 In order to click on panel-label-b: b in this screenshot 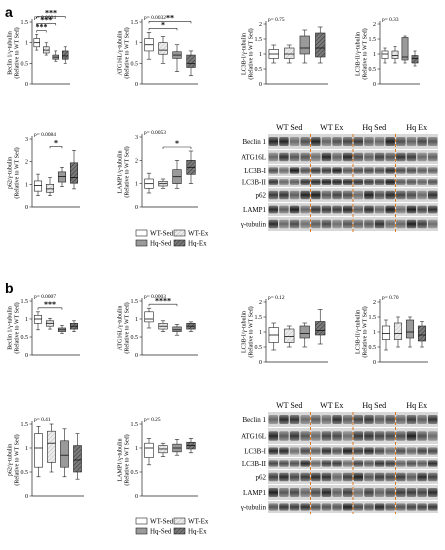, I will do `click(9, 288)`.